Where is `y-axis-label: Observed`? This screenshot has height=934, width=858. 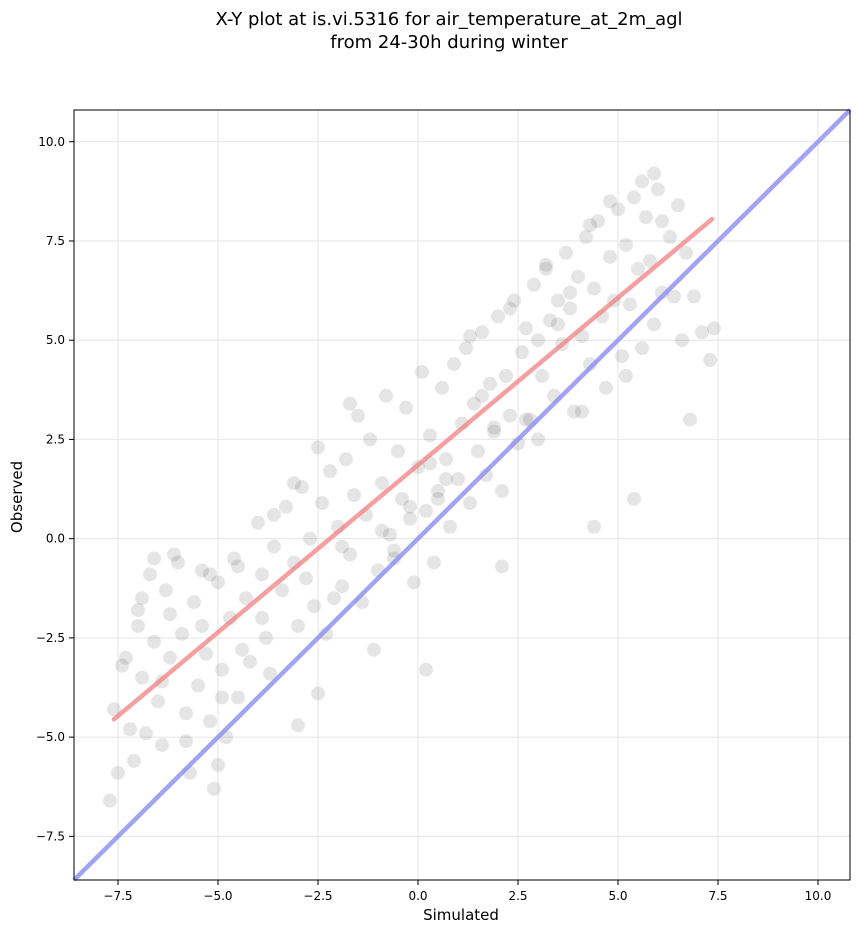
y-axis-label: Observed is located at coordinates (17, 497).